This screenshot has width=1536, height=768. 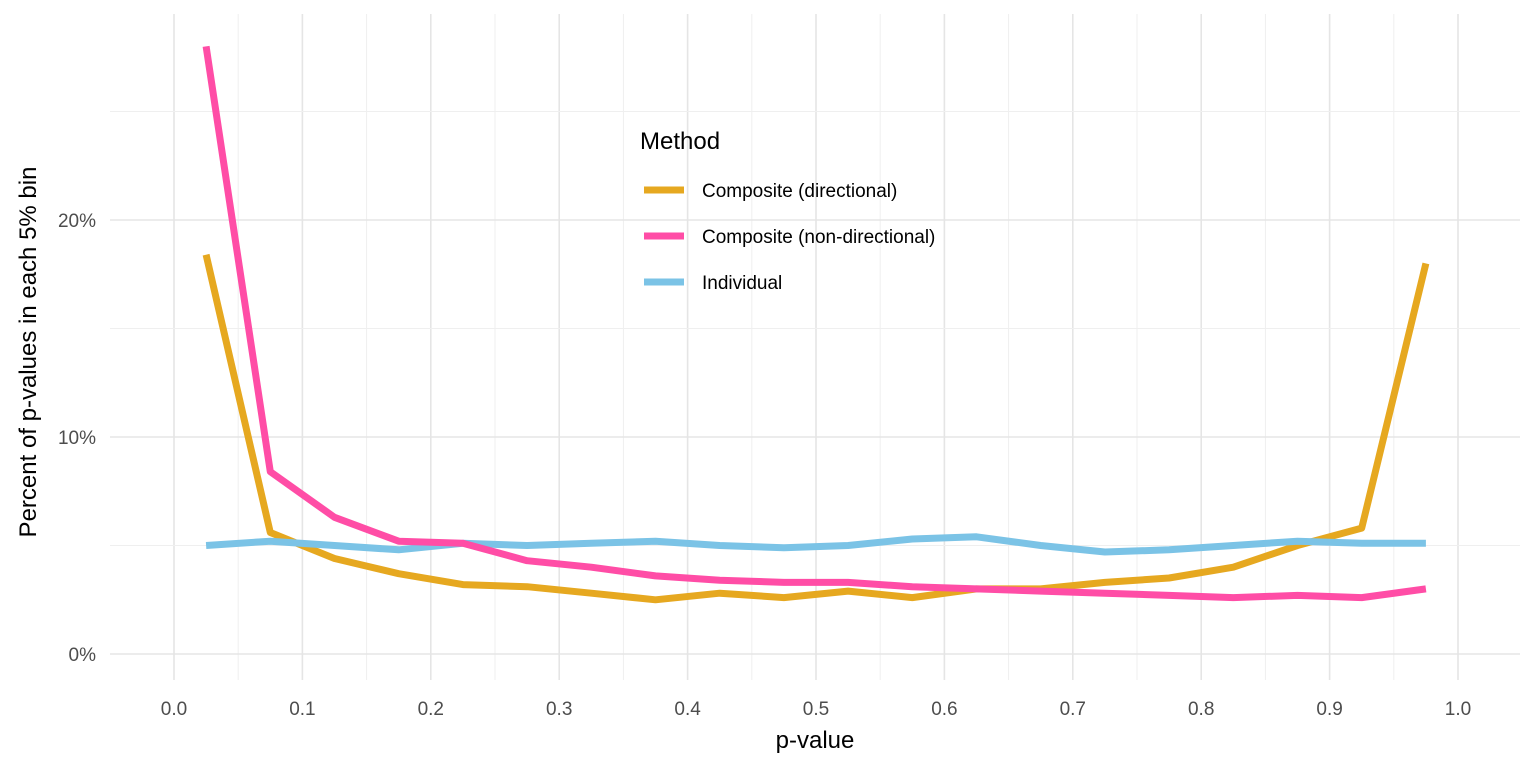 What do you see at coordinates (559, 709) in the screenshot?
I see `x-tick-label: 0.3` at bounding box center [559, 709].